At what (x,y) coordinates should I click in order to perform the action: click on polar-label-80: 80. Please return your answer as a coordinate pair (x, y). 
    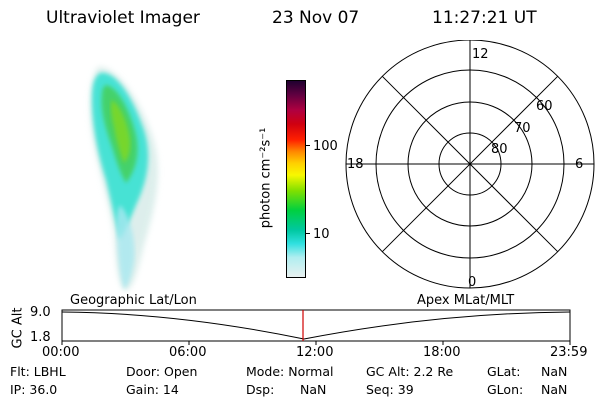
    Looking at the image, I should click on (499, 149).